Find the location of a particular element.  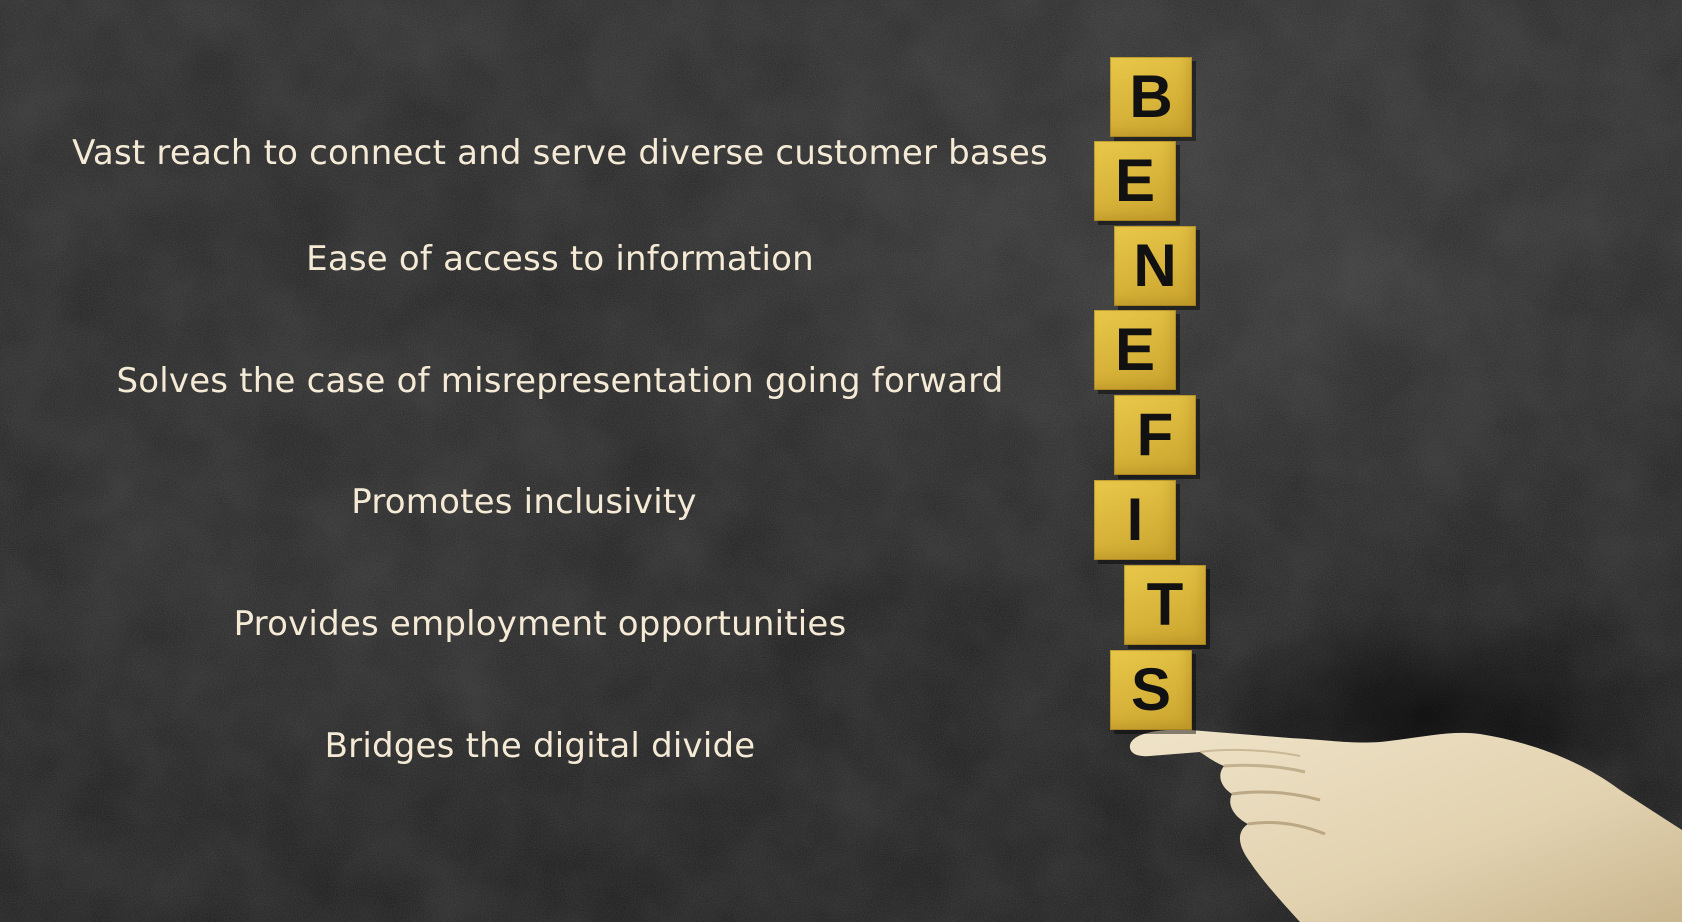

benefit-item: Bridges the digital divide is located at coordinates (540, 746).